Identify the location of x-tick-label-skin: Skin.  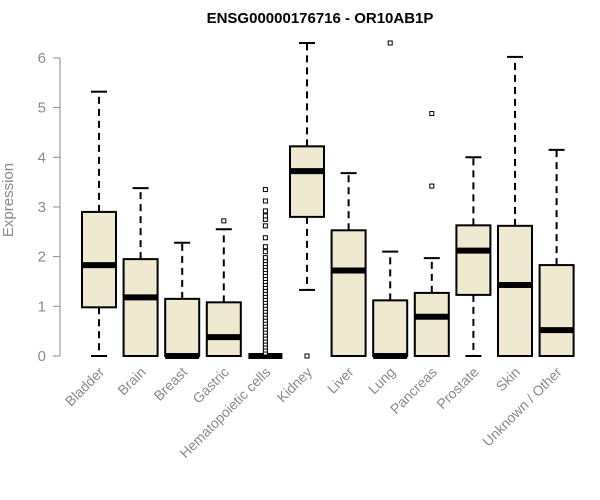
(508, 379).